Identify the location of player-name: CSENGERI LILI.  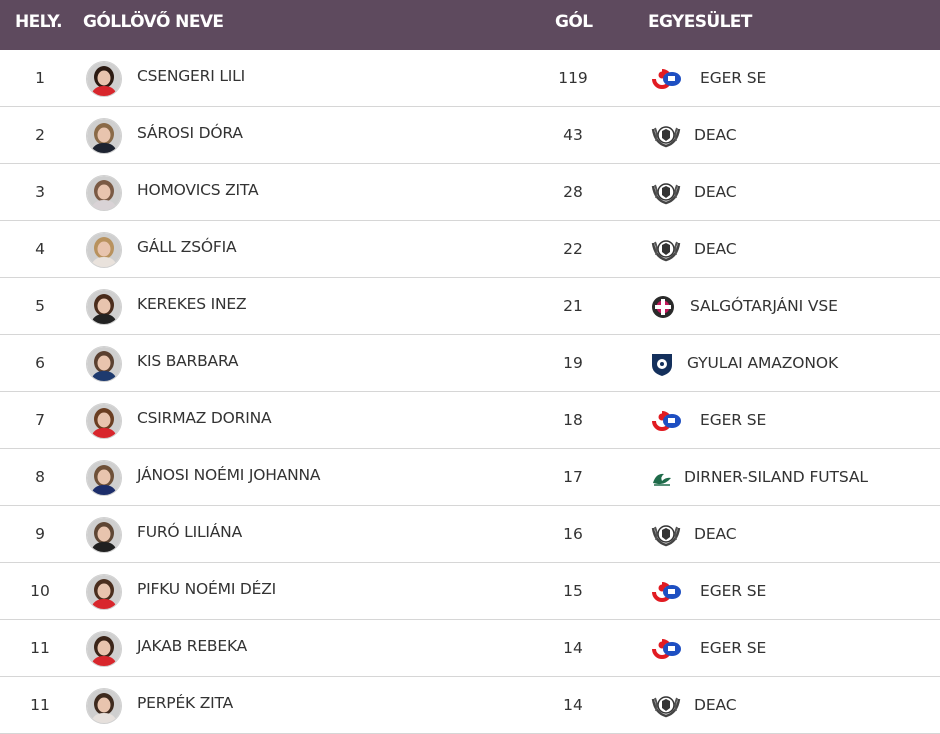
(191, 76).